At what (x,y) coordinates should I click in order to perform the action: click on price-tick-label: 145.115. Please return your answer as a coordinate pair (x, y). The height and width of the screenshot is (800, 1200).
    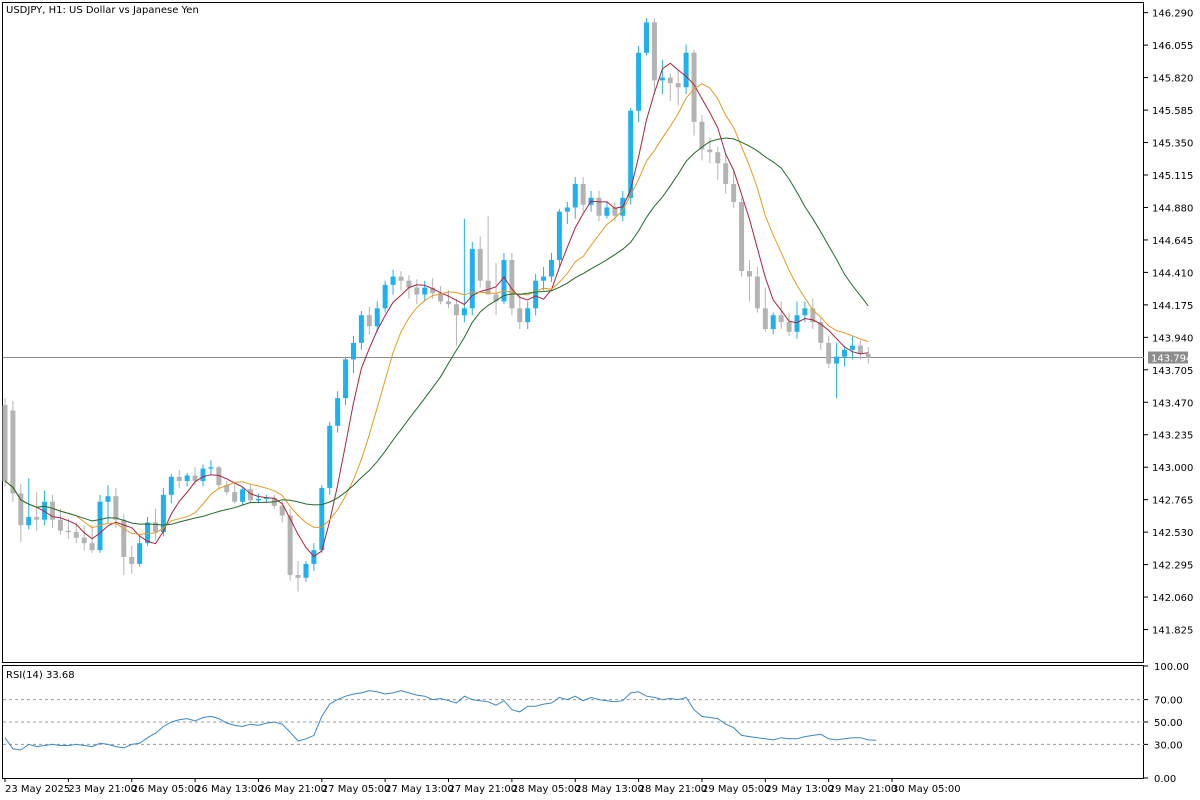
    Looking at the image, I should click on (1172, 176).